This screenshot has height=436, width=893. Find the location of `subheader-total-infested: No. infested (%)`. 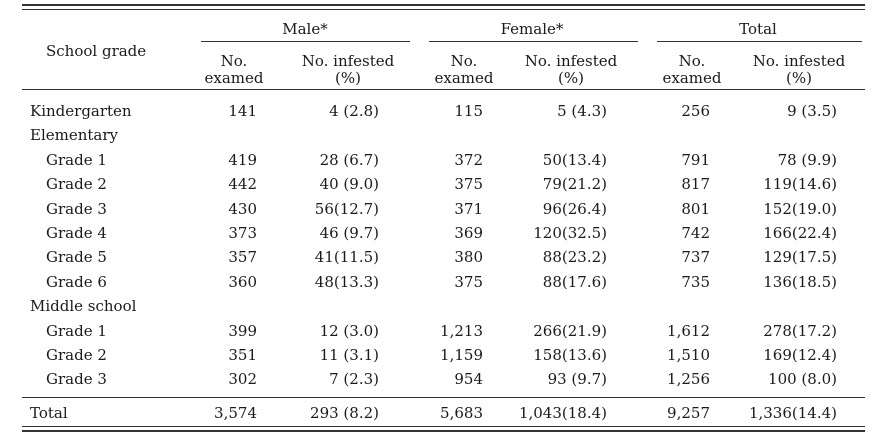

subheader-total-infested: No. infested (%) is located at coordinates (799, 70).